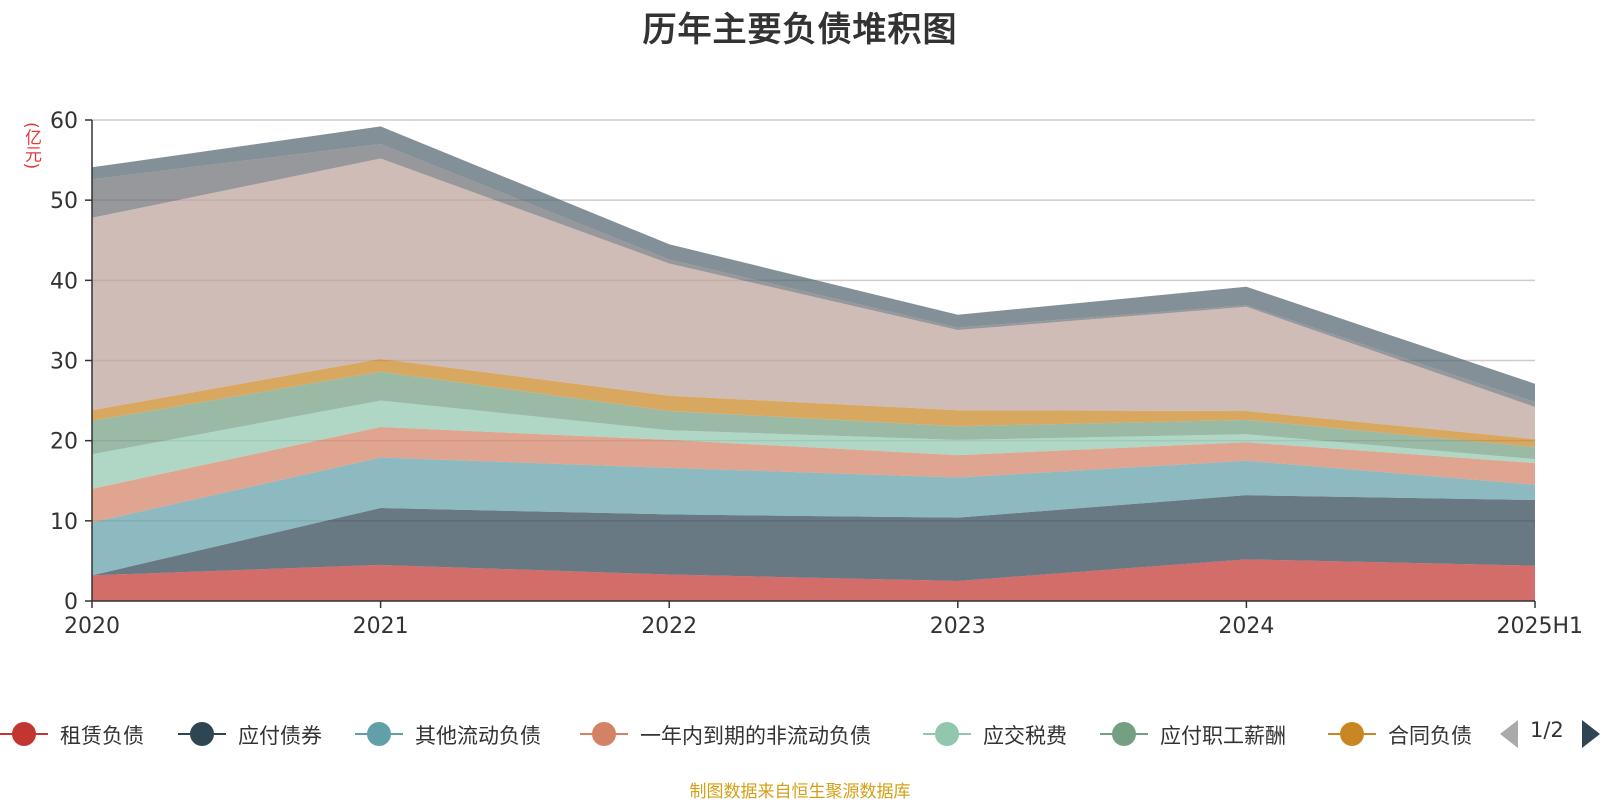 The image size is (1600, 802). I want to click on y-tick-label-2: 20, so click(64, 442).